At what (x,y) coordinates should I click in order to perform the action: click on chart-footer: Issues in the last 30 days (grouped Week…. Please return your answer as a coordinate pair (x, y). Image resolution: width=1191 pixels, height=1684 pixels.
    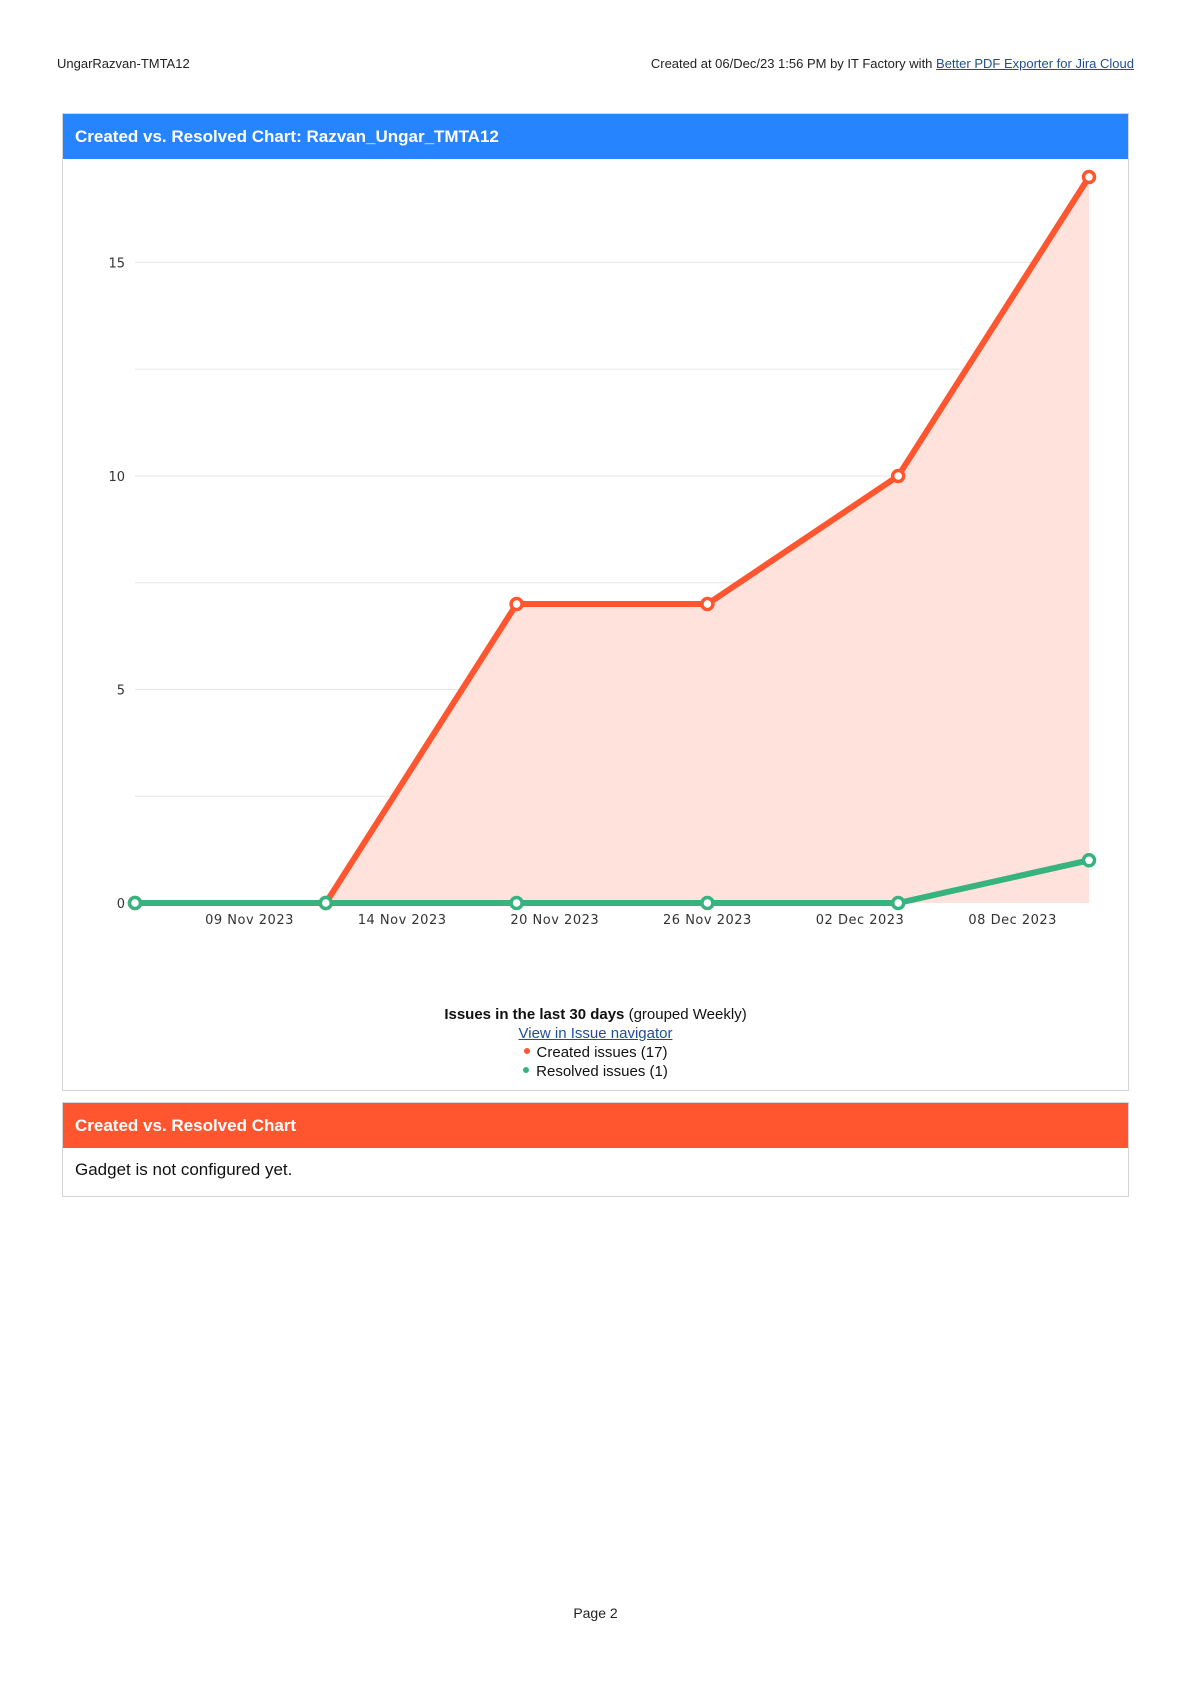
    Looking at the image, I should click on (595, 1043).